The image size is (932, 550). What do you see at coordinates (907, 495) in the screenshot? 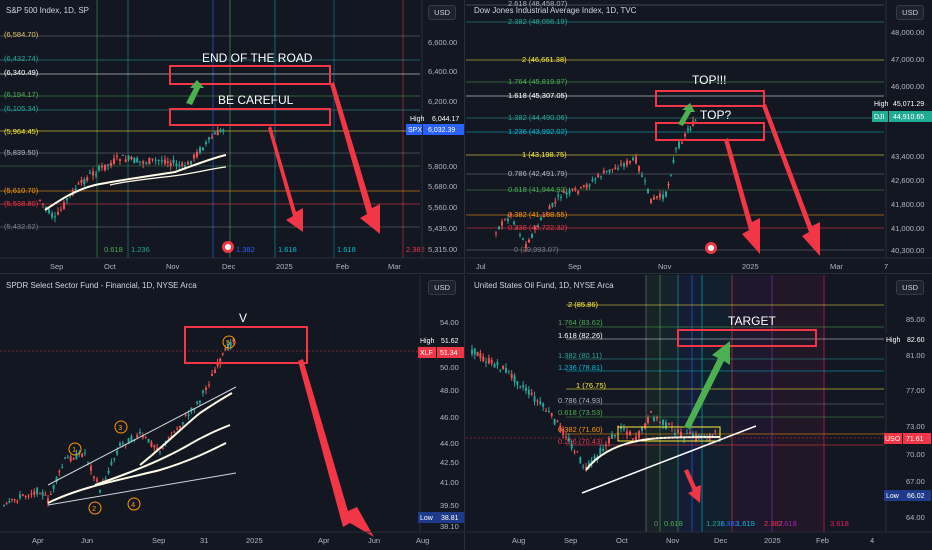
I see `uso-low-tag: Low 66.02` at bounding box center [907, 495].